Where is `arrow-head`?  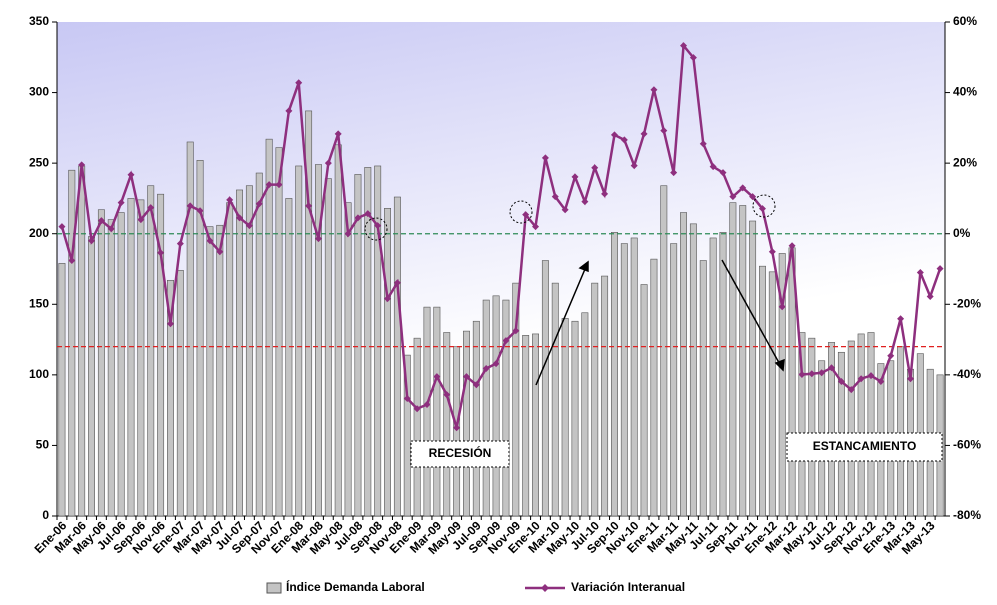
arrow-head is located at coordinates (779, 365).